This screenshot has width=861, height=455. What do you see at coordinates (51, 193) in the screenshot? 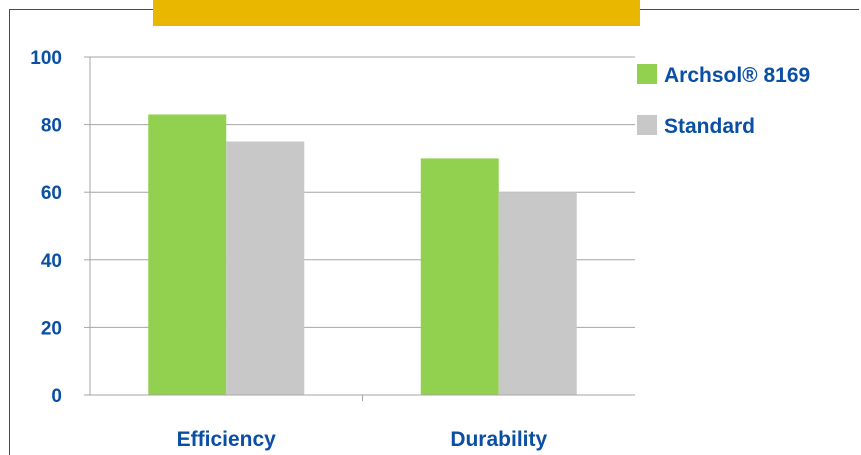
I see `y-tick-label: 60` at bounding box center [51, 193].